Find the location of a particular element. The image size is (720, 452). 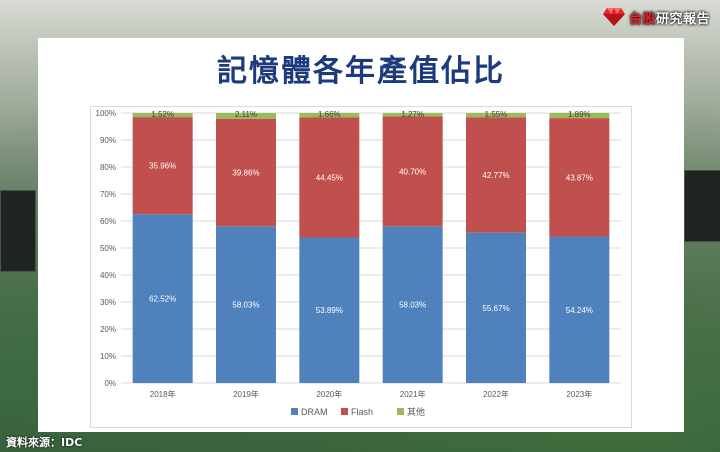

data-label: 54.24% is located at coordinates (579, 310).